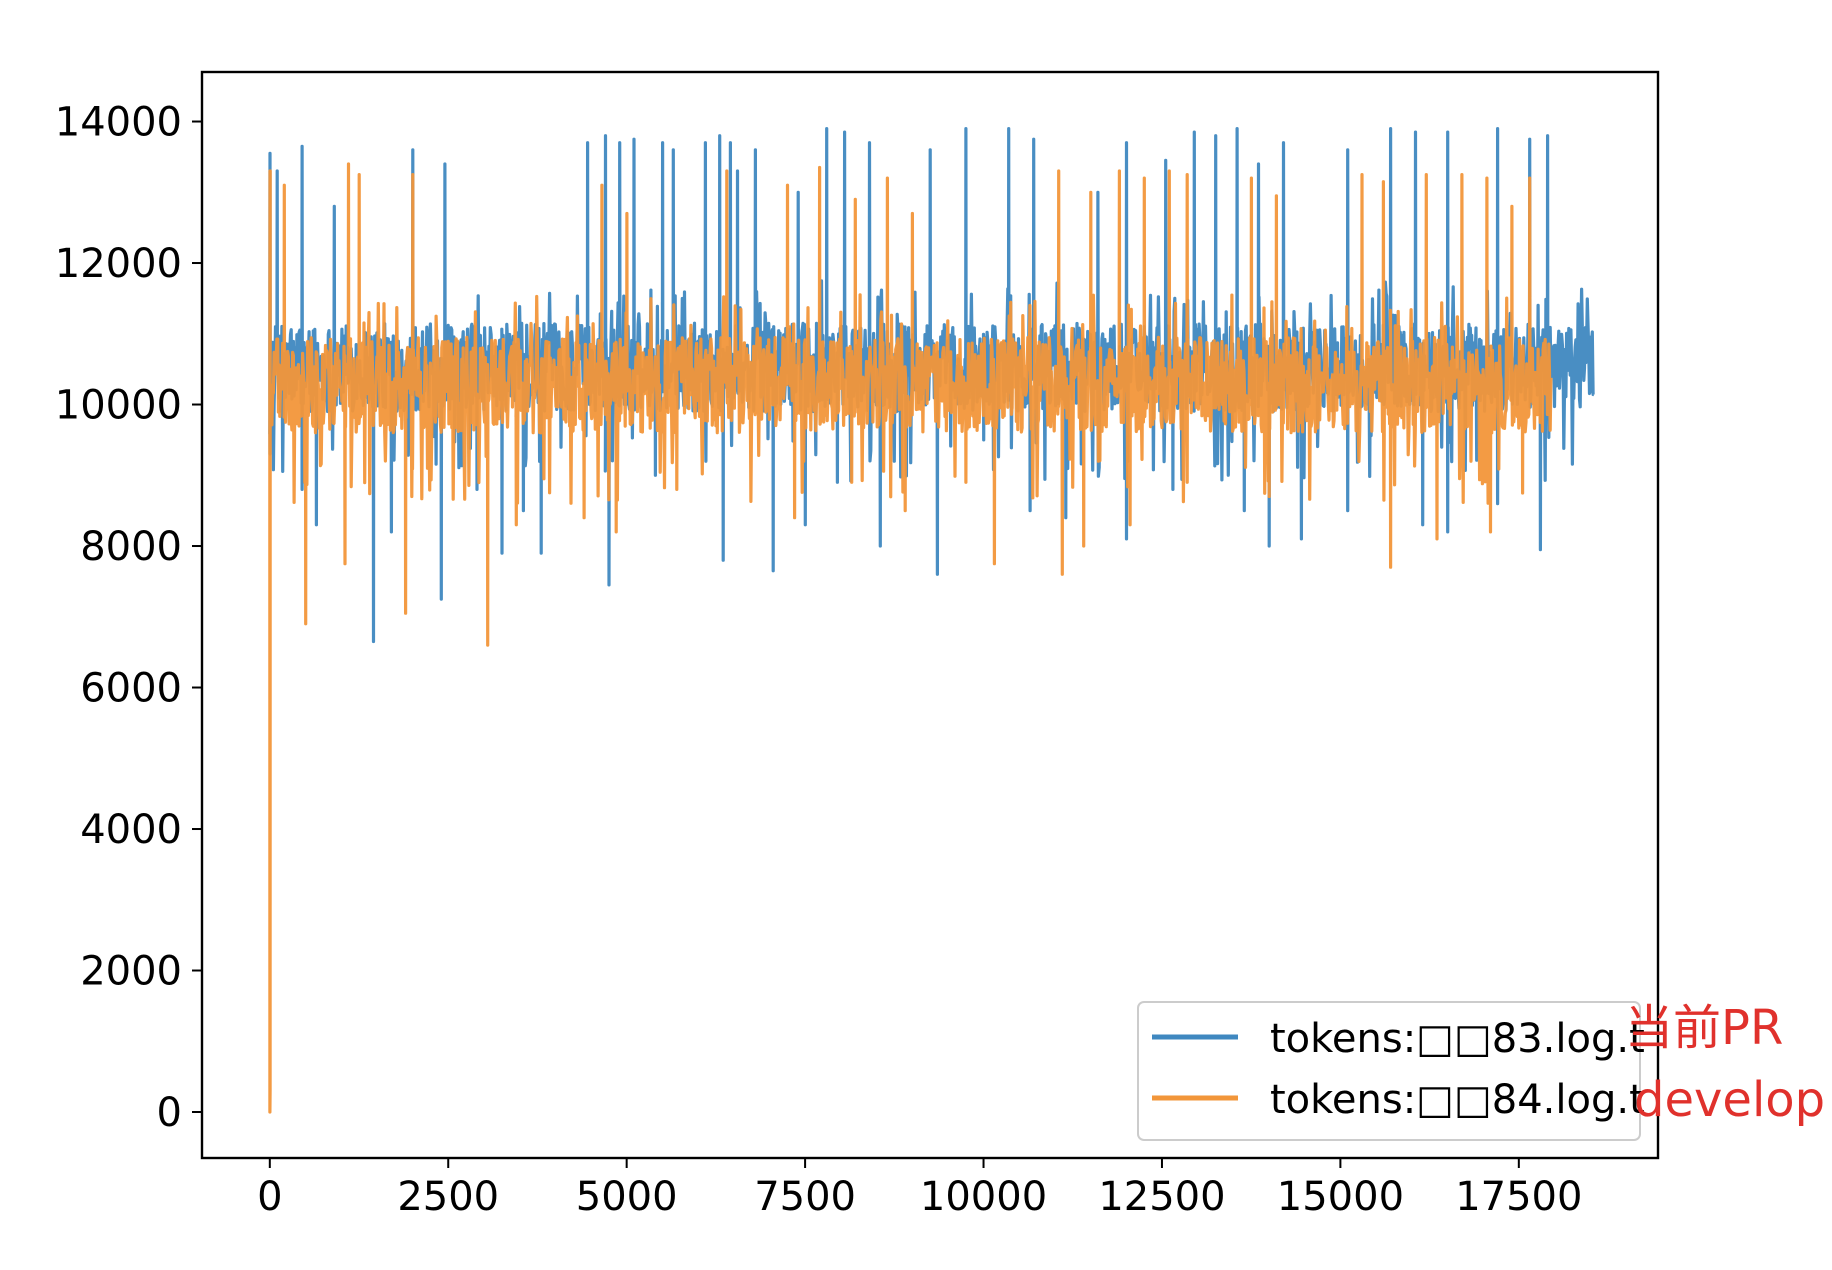 Image resolution: width=1832 pixels, height=1270 pixels. Describe the element at coordinates (1161, 1197) in the screenshot. I see `x-tick-label: 12500` at that location.